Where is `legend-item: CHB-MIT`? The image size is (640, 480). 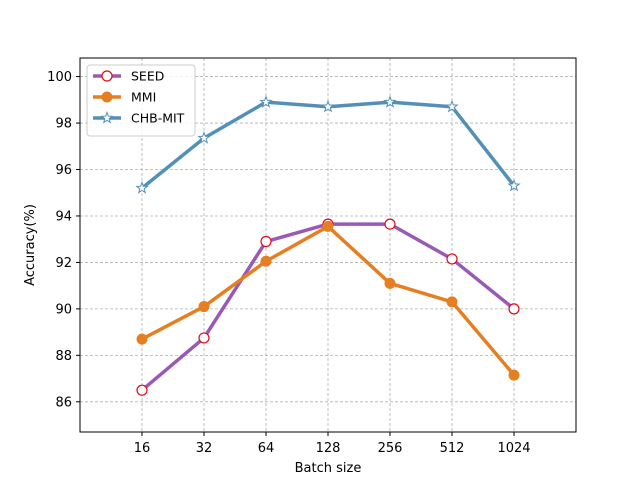 legend-item: CHB-MIT is located at coordinates (139, 118).